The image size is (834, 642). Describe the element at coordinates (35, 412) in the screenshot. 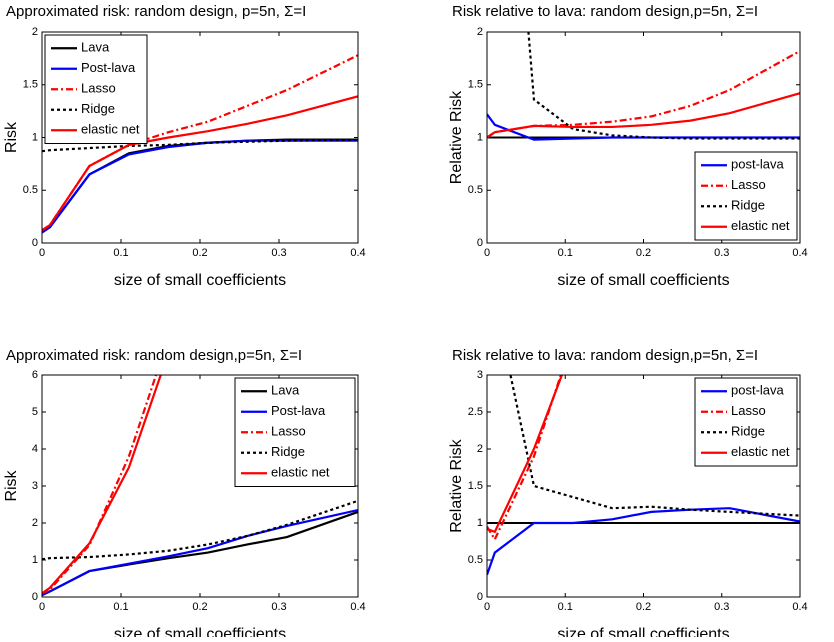

I see `y-tick-label: 5` at that location.